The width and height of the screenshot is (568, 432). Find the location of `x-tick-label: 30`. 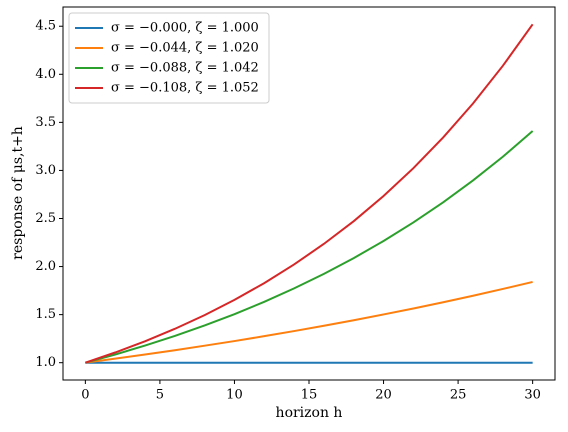

x-tick-label: 30 is located at coordinates (532, 395).